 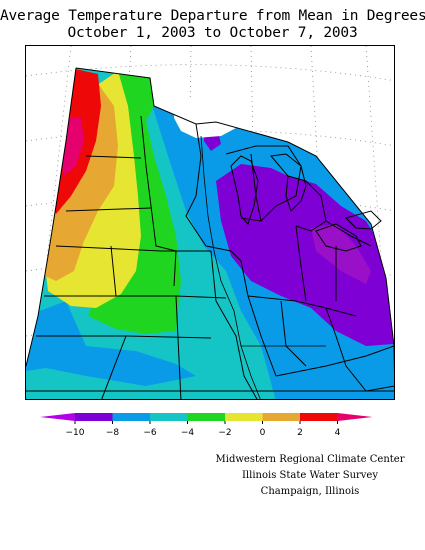 What do you see at coordinates (338, 433) in the screenshot?
I see `legend-tick-label: 4` at bounding box center [338, 433].